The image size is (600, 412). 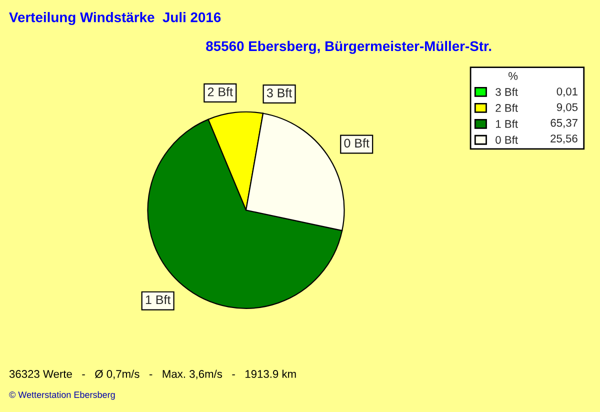 What do you see at coordinates (507, 92) in the screenshot?
I see `legend-label: 3 Bft` at bounding box center [507, 92].